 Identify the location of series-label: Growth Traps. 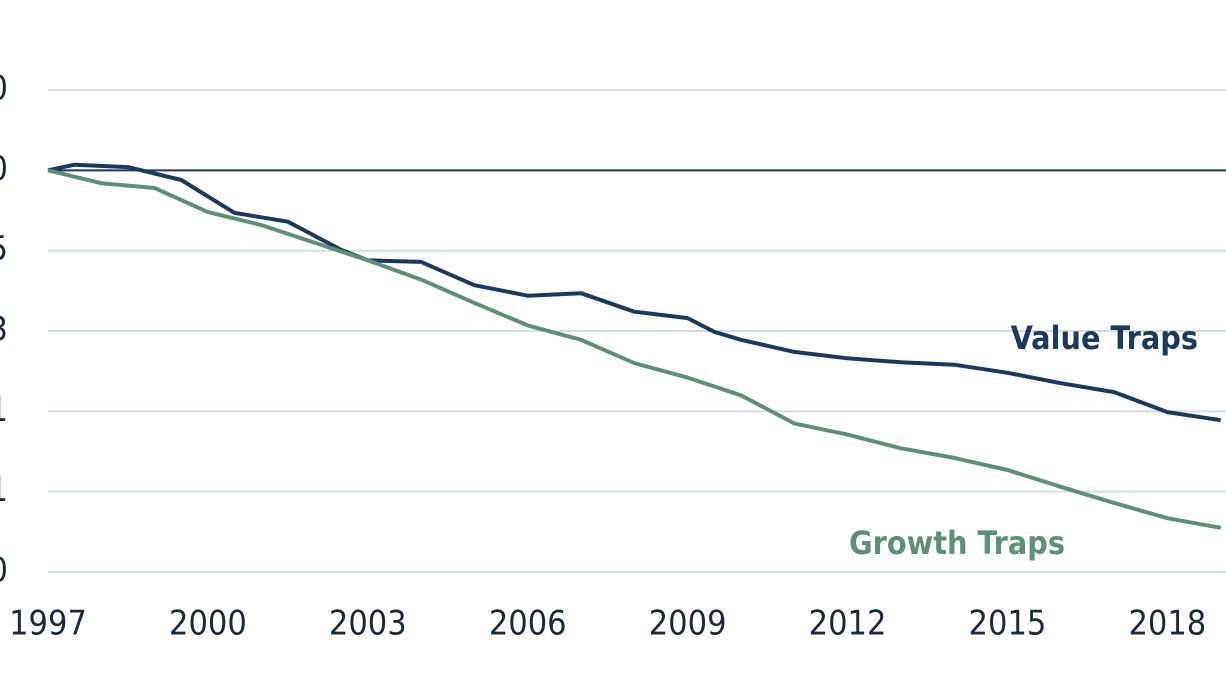
(957, 543).